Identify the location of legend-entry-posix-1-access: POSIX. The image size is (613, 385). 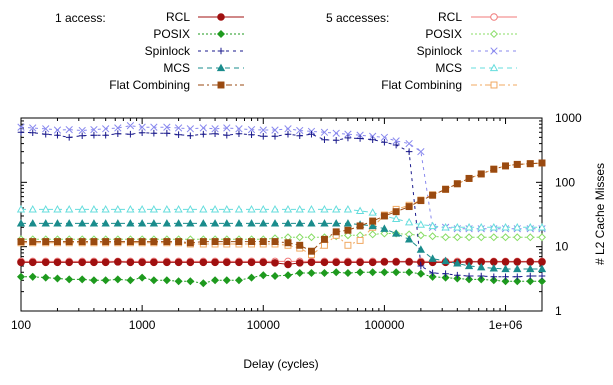
(198, 34).